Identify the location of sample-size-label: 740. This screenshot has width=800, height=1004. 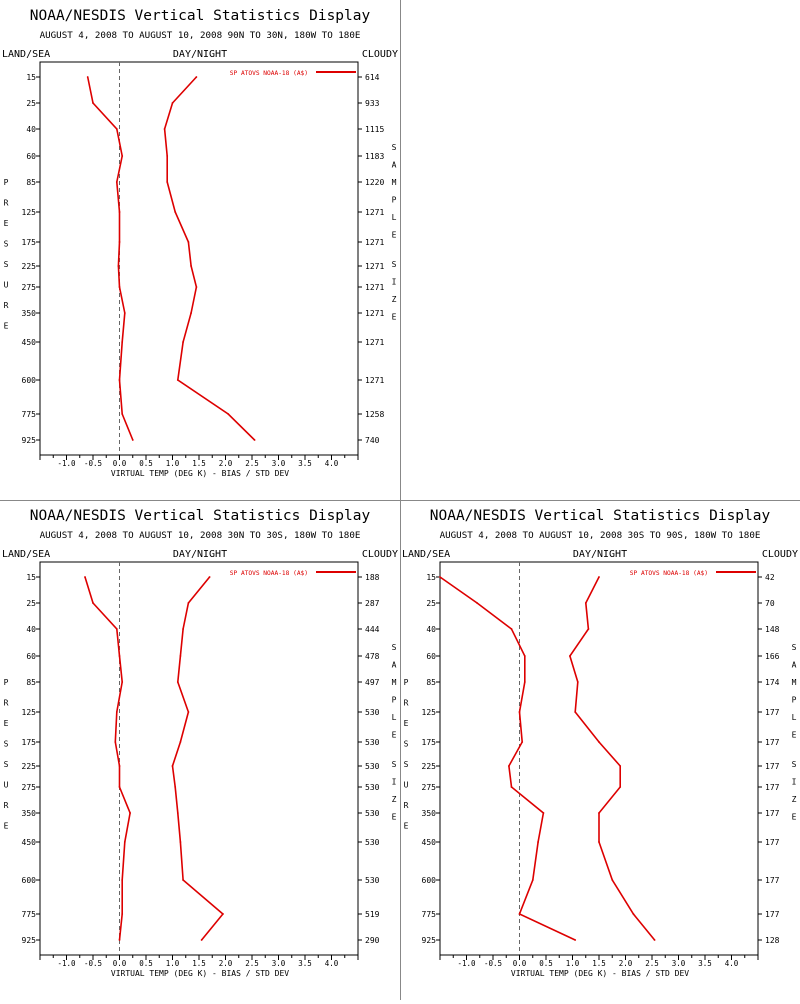
(372, 440).